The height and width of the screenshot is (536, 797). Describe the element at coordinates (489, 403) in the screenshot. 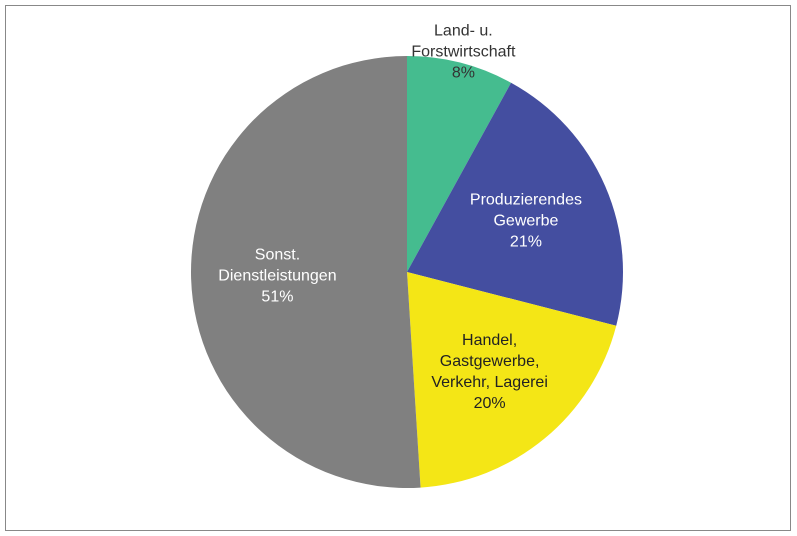

I see `value-label: 20%` at that location.